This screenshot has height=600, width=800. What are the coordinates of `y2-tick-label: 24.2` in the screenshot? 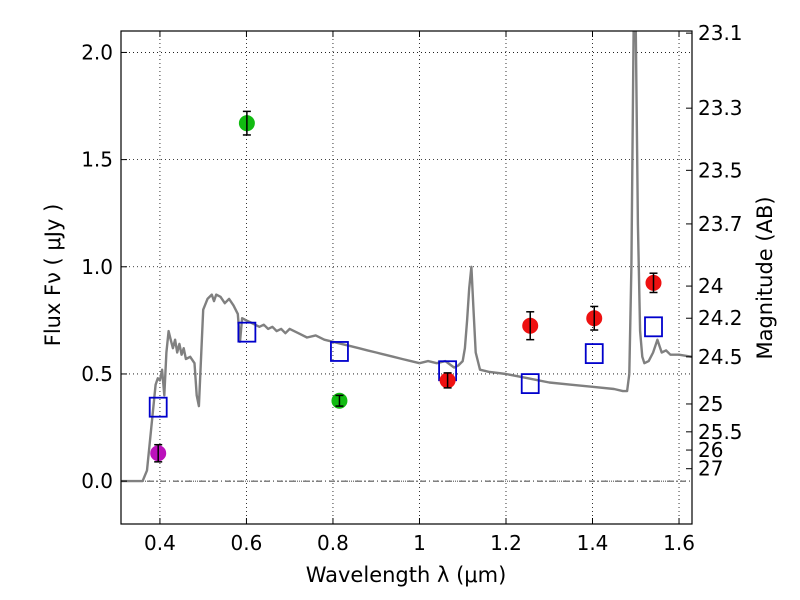 It's located at (720, 318).